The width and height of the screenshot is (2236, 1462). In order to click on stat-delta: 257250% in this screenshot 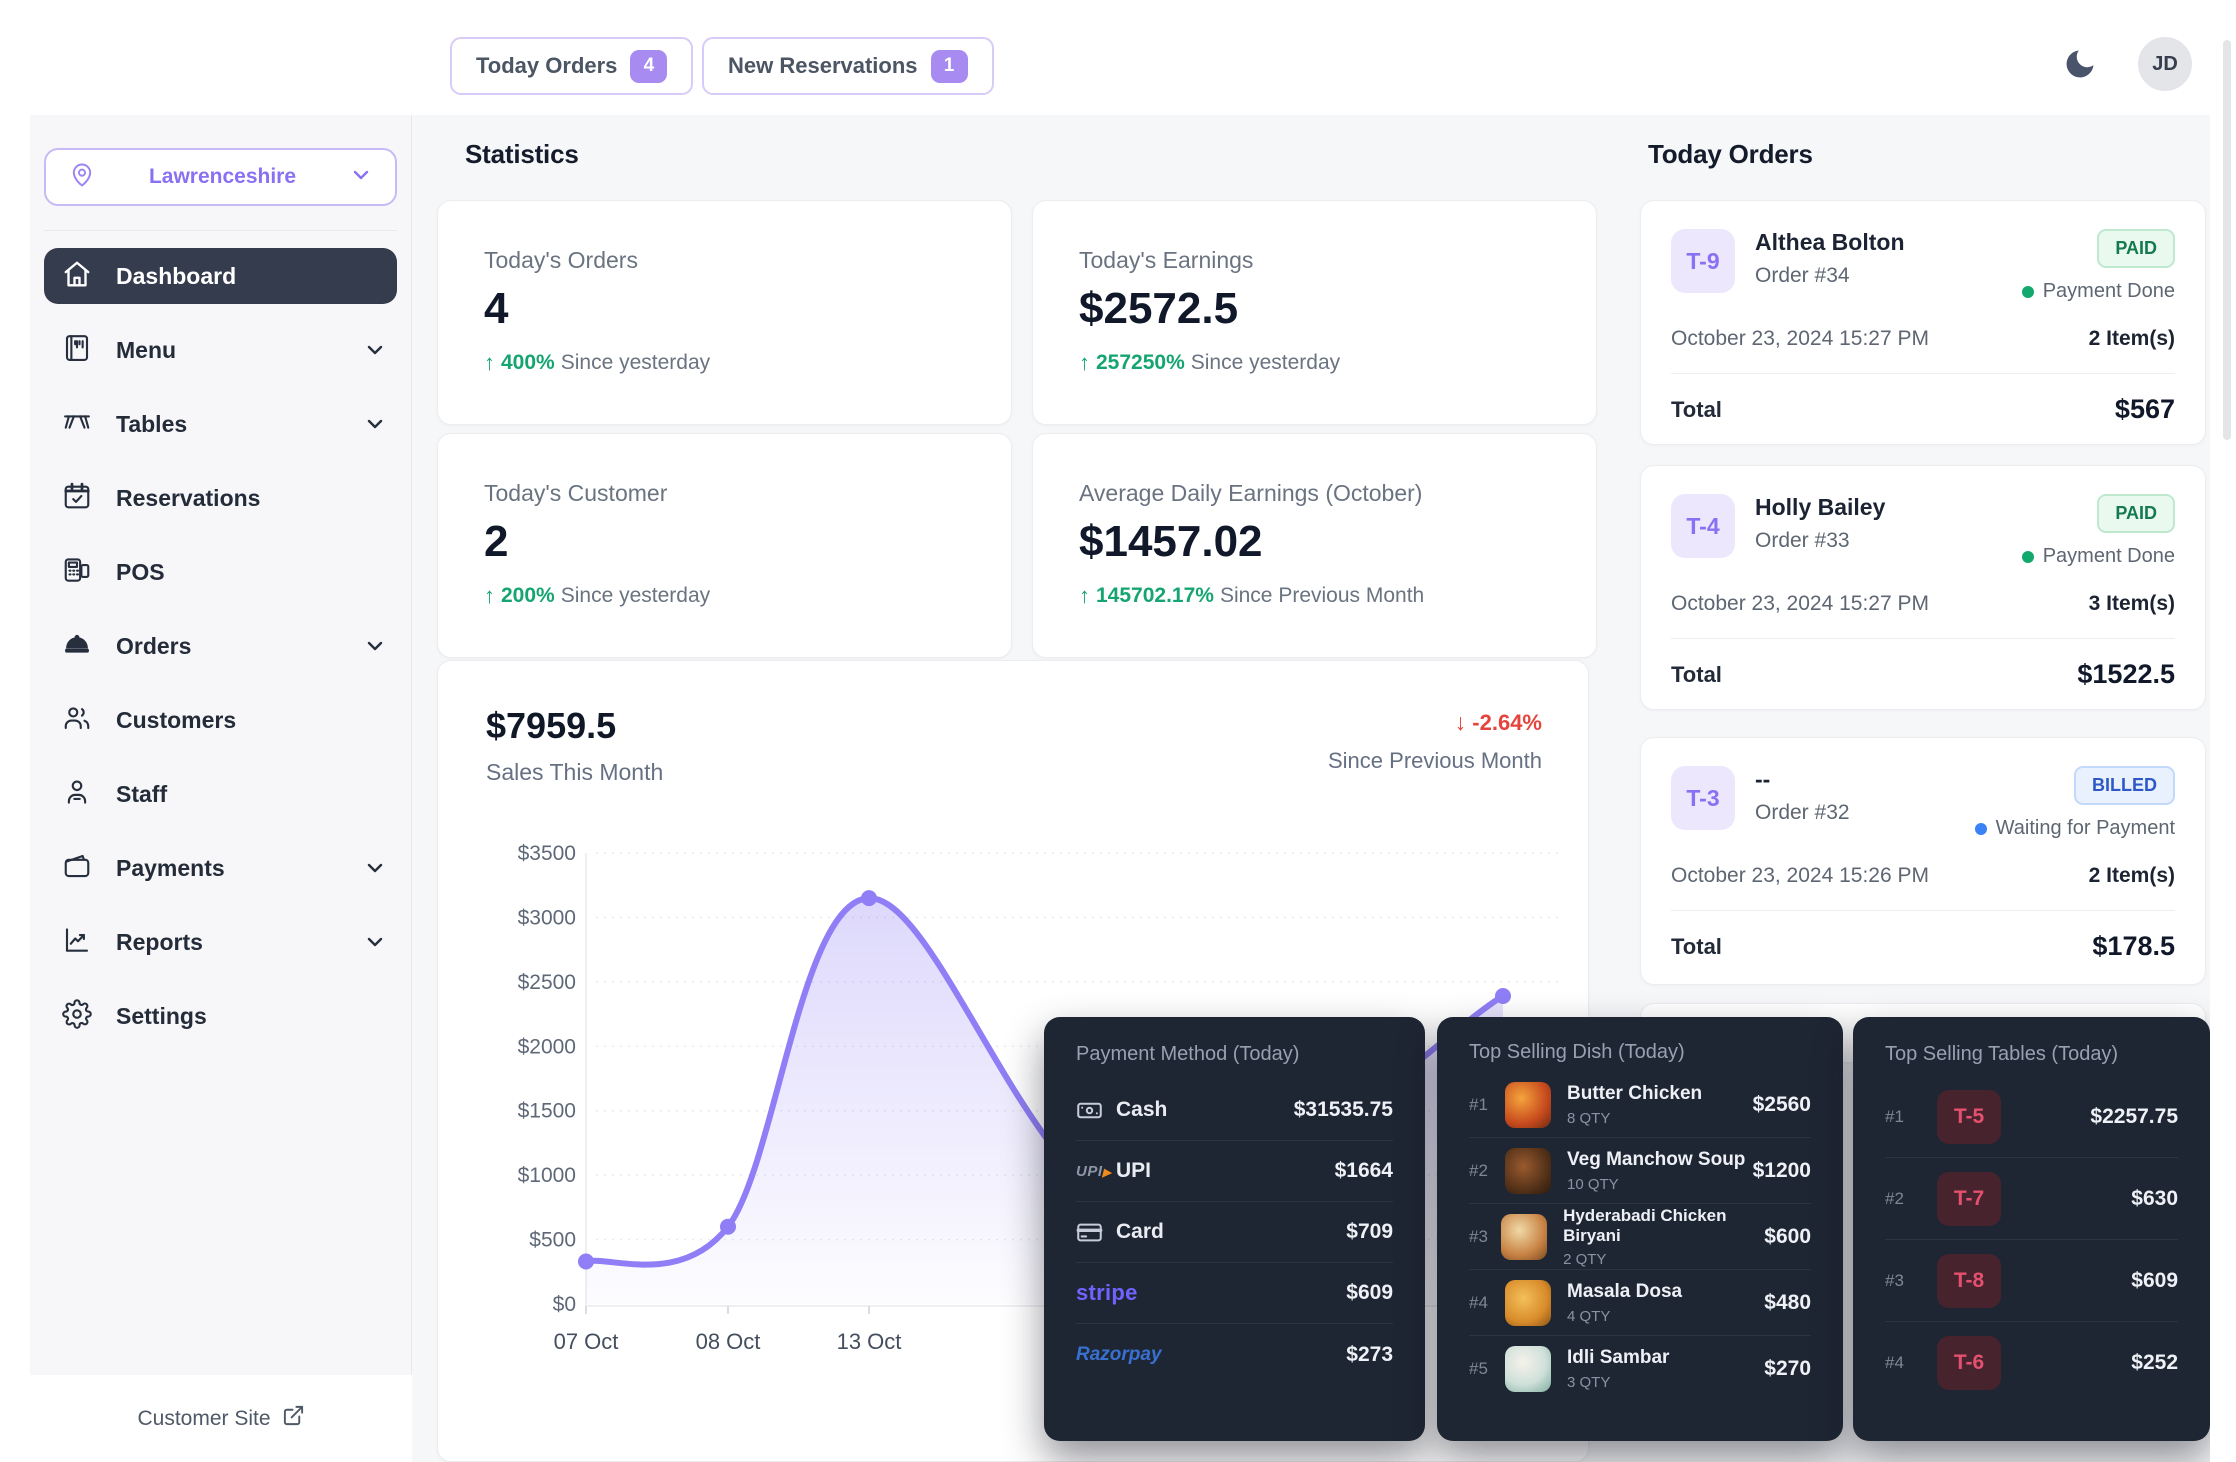, I will do `click(1140, 362)`.